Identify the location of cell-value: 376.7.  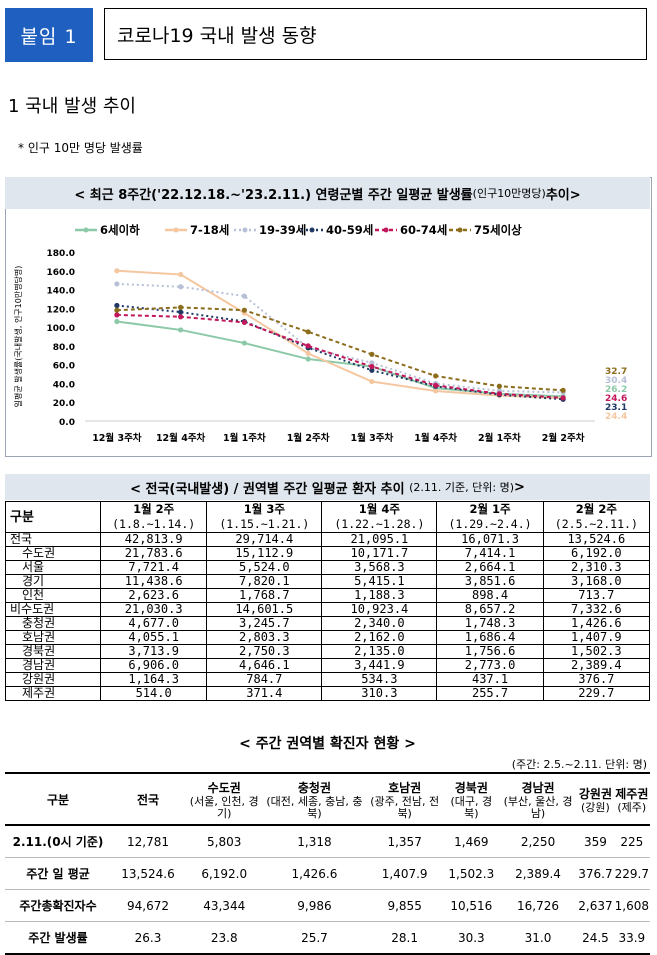
(595, 873).